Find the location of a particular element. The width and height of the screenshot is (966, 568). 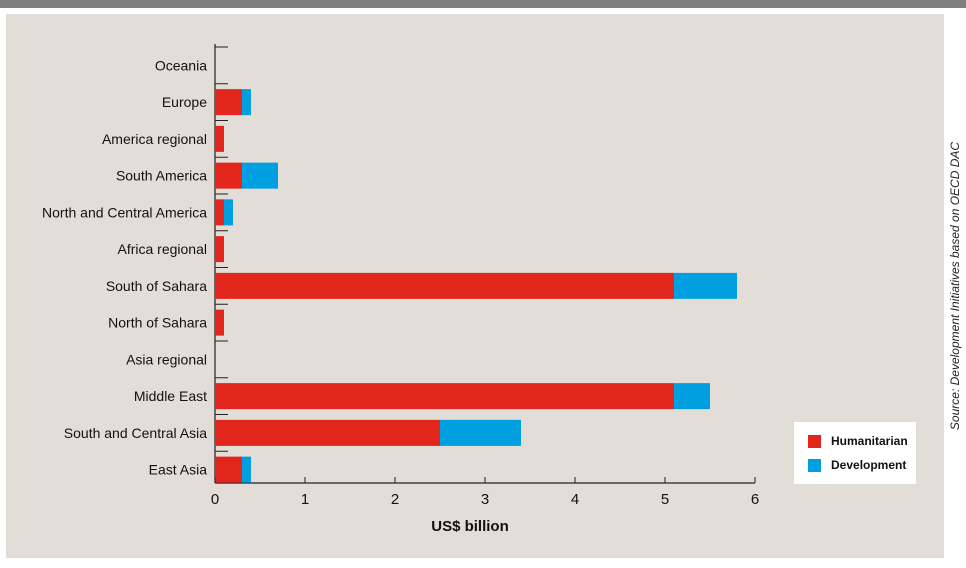

legend-item-development: Development is located at coordinates (857, 465).